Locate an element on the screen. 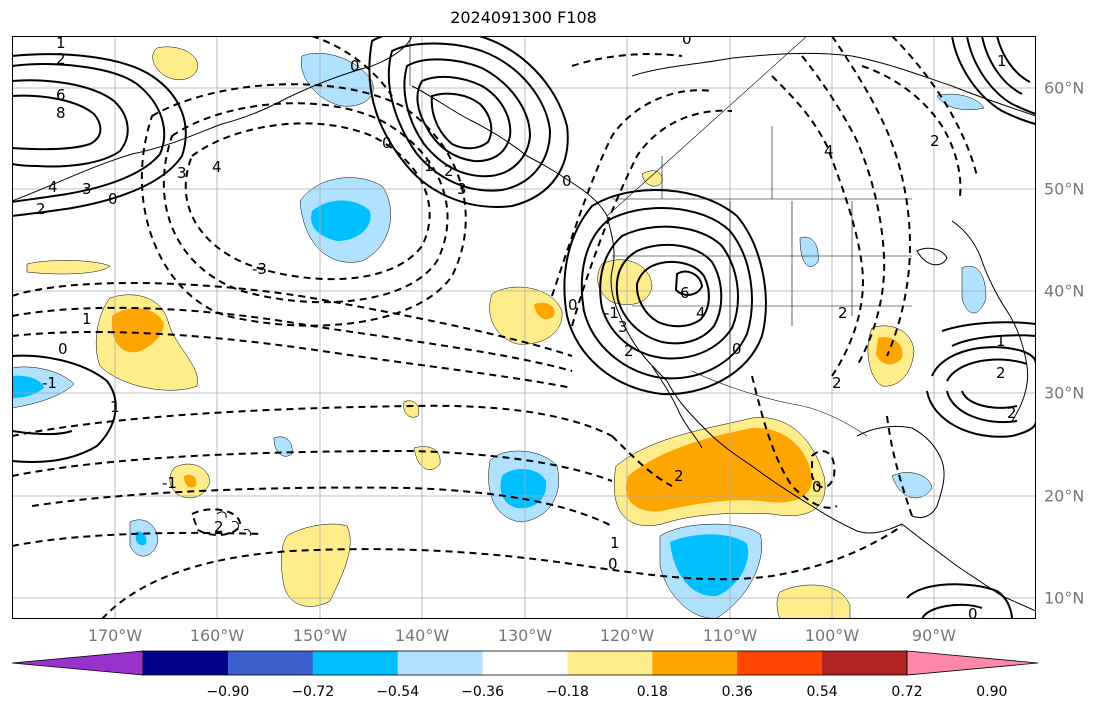  colorbar is located at coordinates (525, 663).